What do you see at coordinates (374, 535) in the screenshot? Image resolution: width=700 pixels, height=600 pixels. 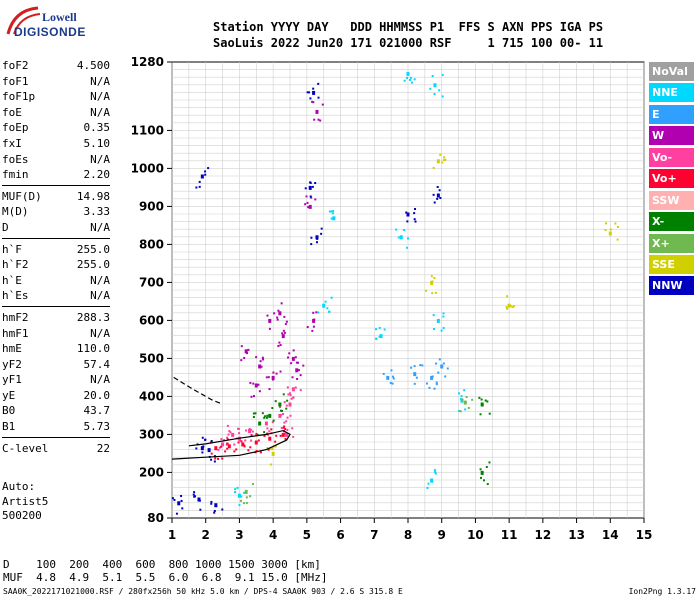 I see `x-tick-label: 7` at bounding box center [374, 535].